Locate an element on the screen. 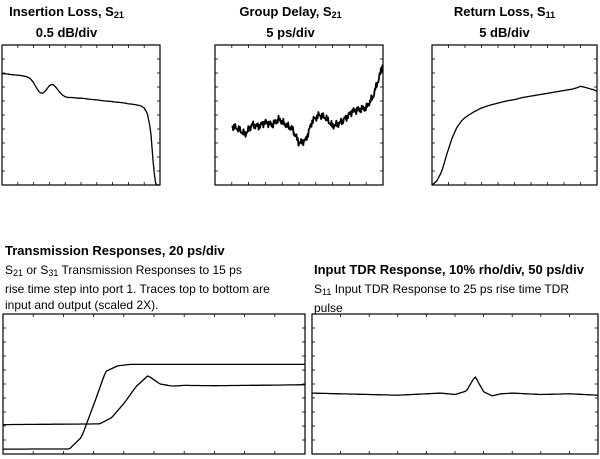 This screenshot has height=459, width=600. return-loss-frame is located at coordinates (514, 115).